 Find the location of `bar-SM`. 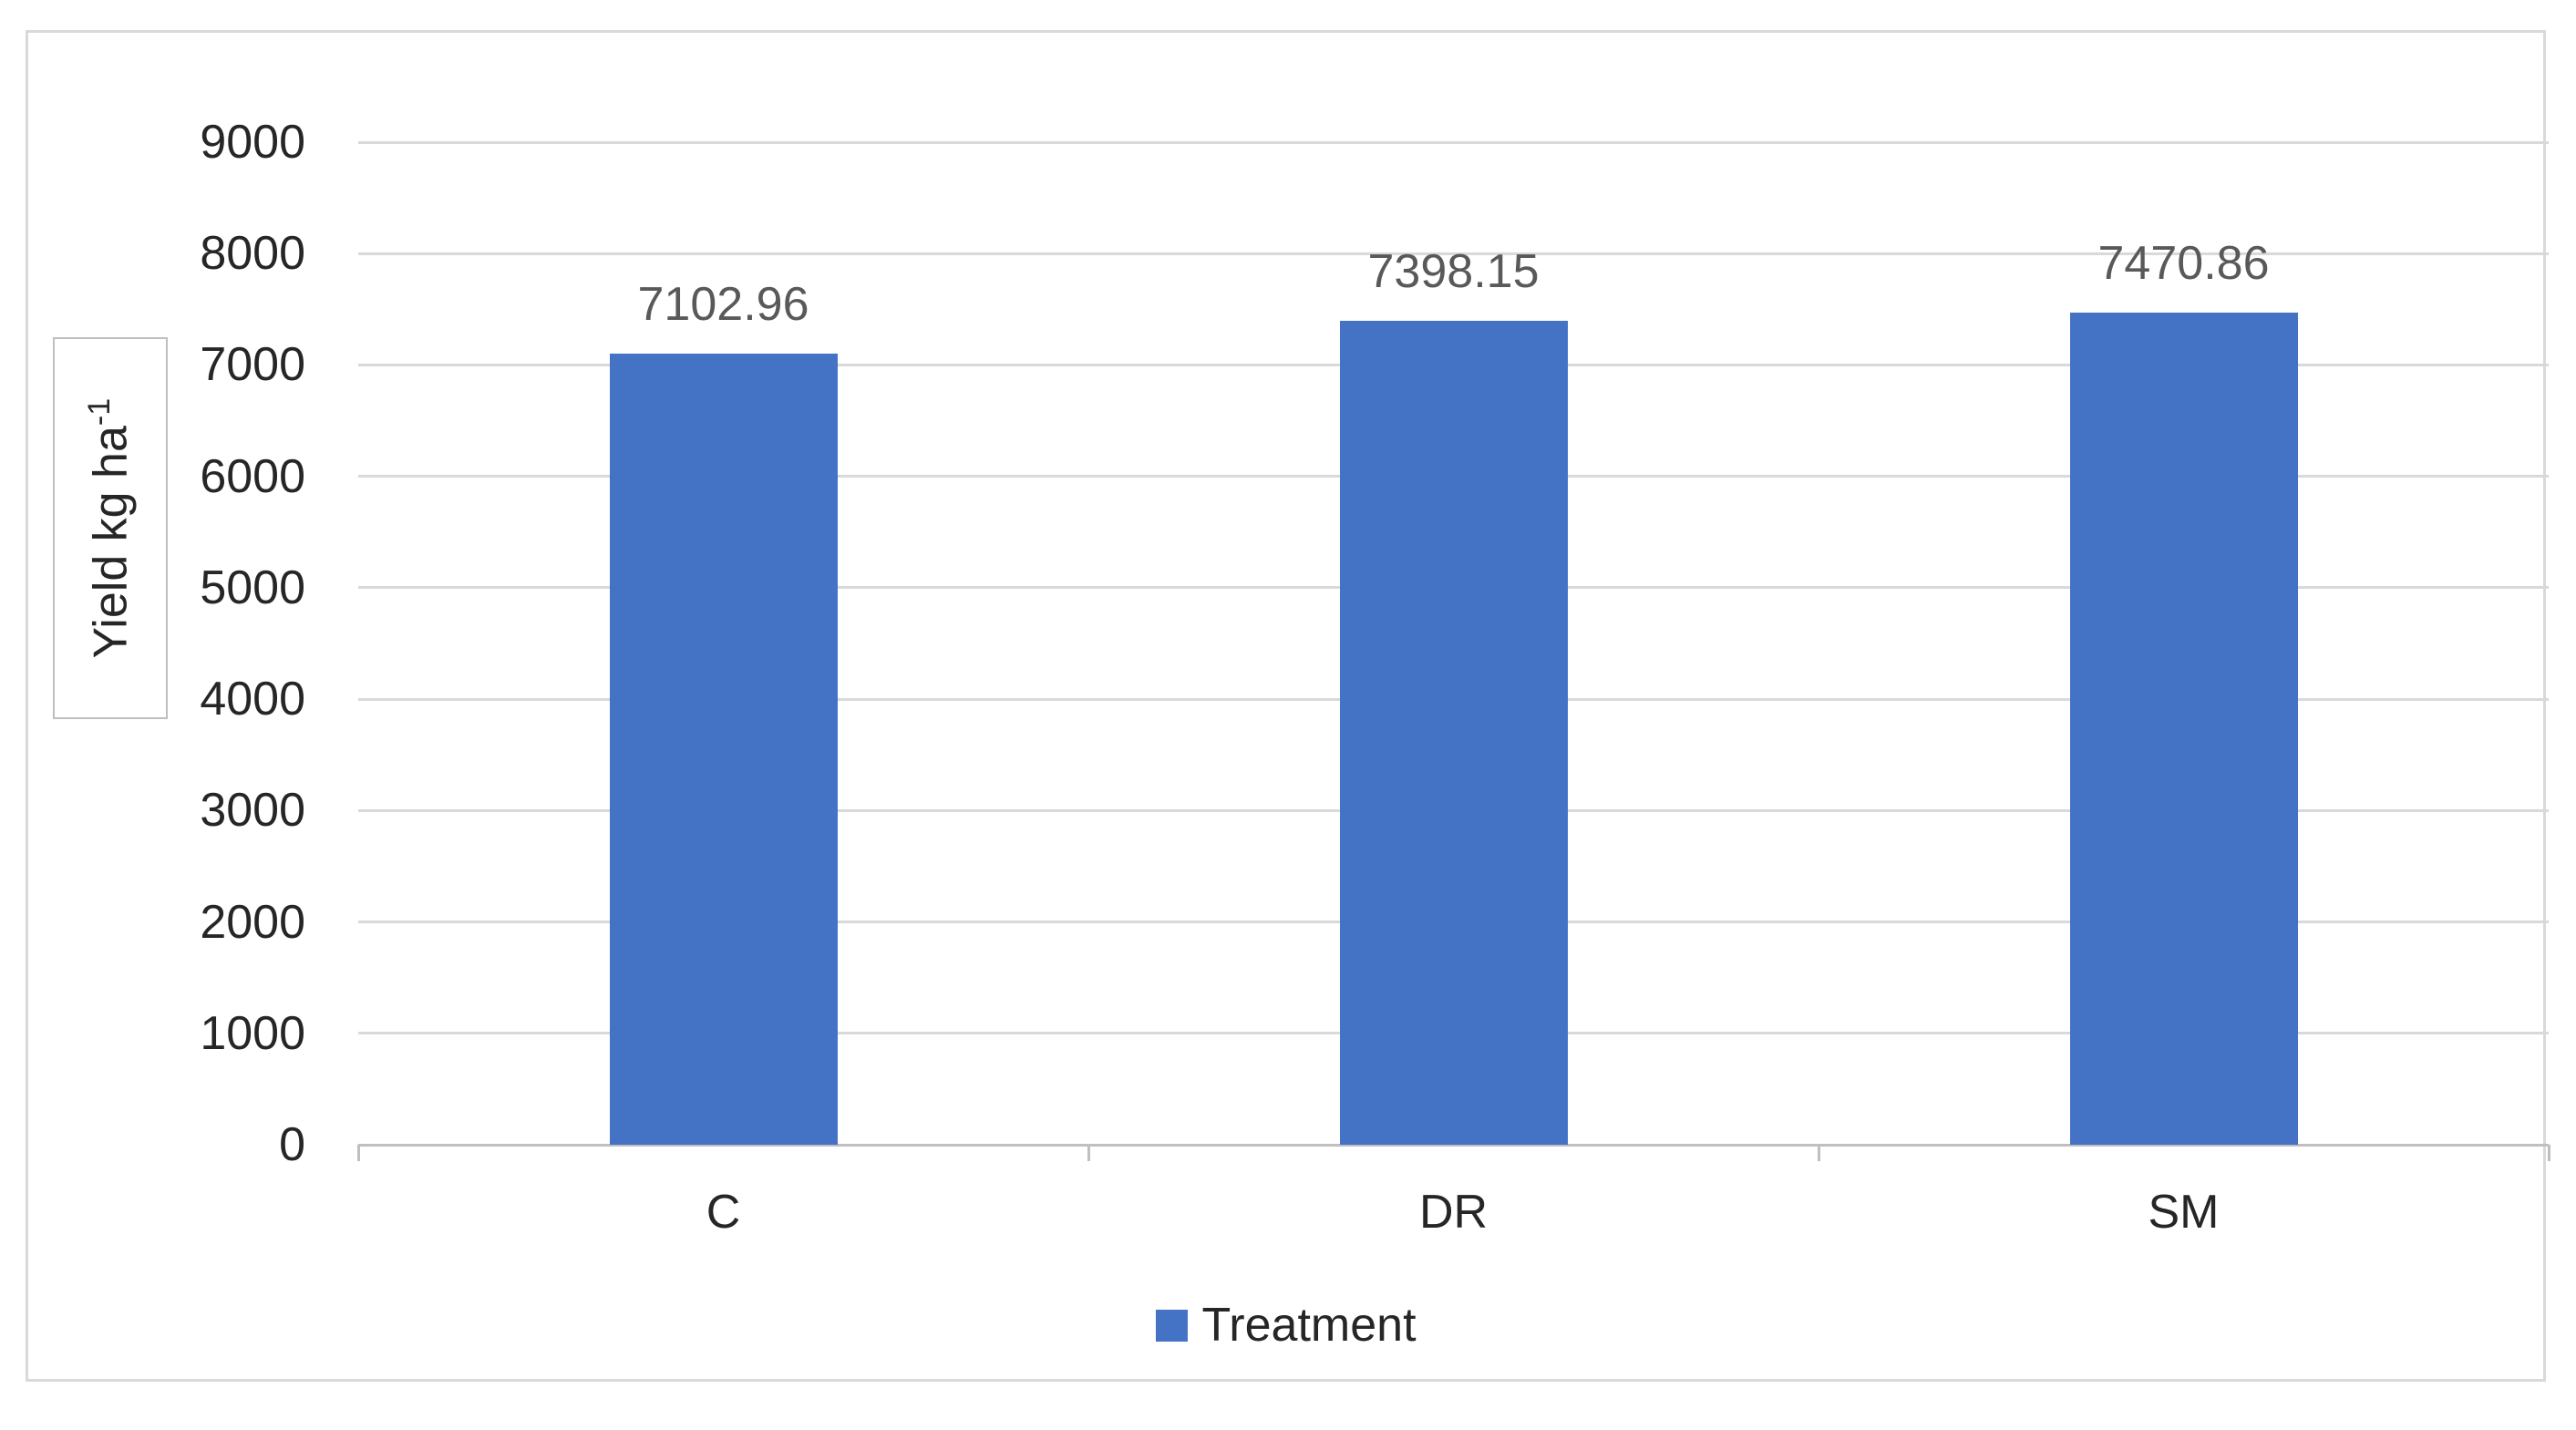

bar-SM is located at coordinates (2183, 728).